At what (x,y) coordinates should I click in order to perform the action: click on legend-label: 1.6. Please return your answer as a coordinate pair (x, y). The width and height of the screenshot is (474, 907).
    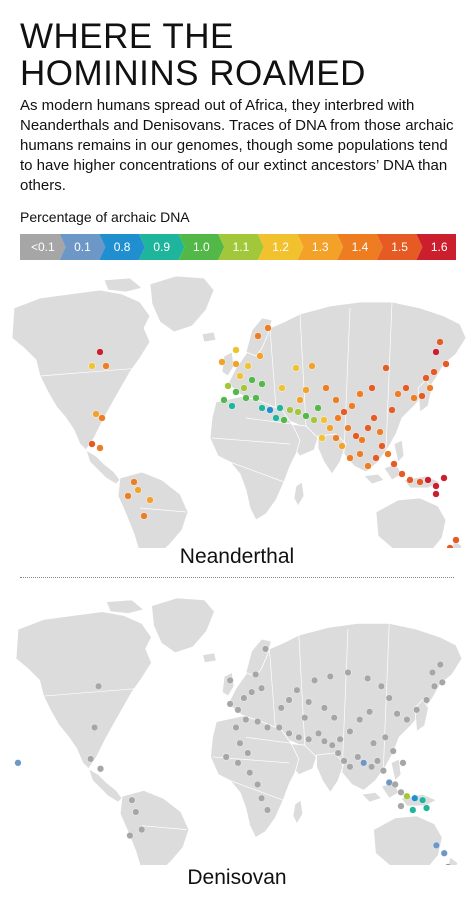
    Looking at the image, I should click on (439, 247).